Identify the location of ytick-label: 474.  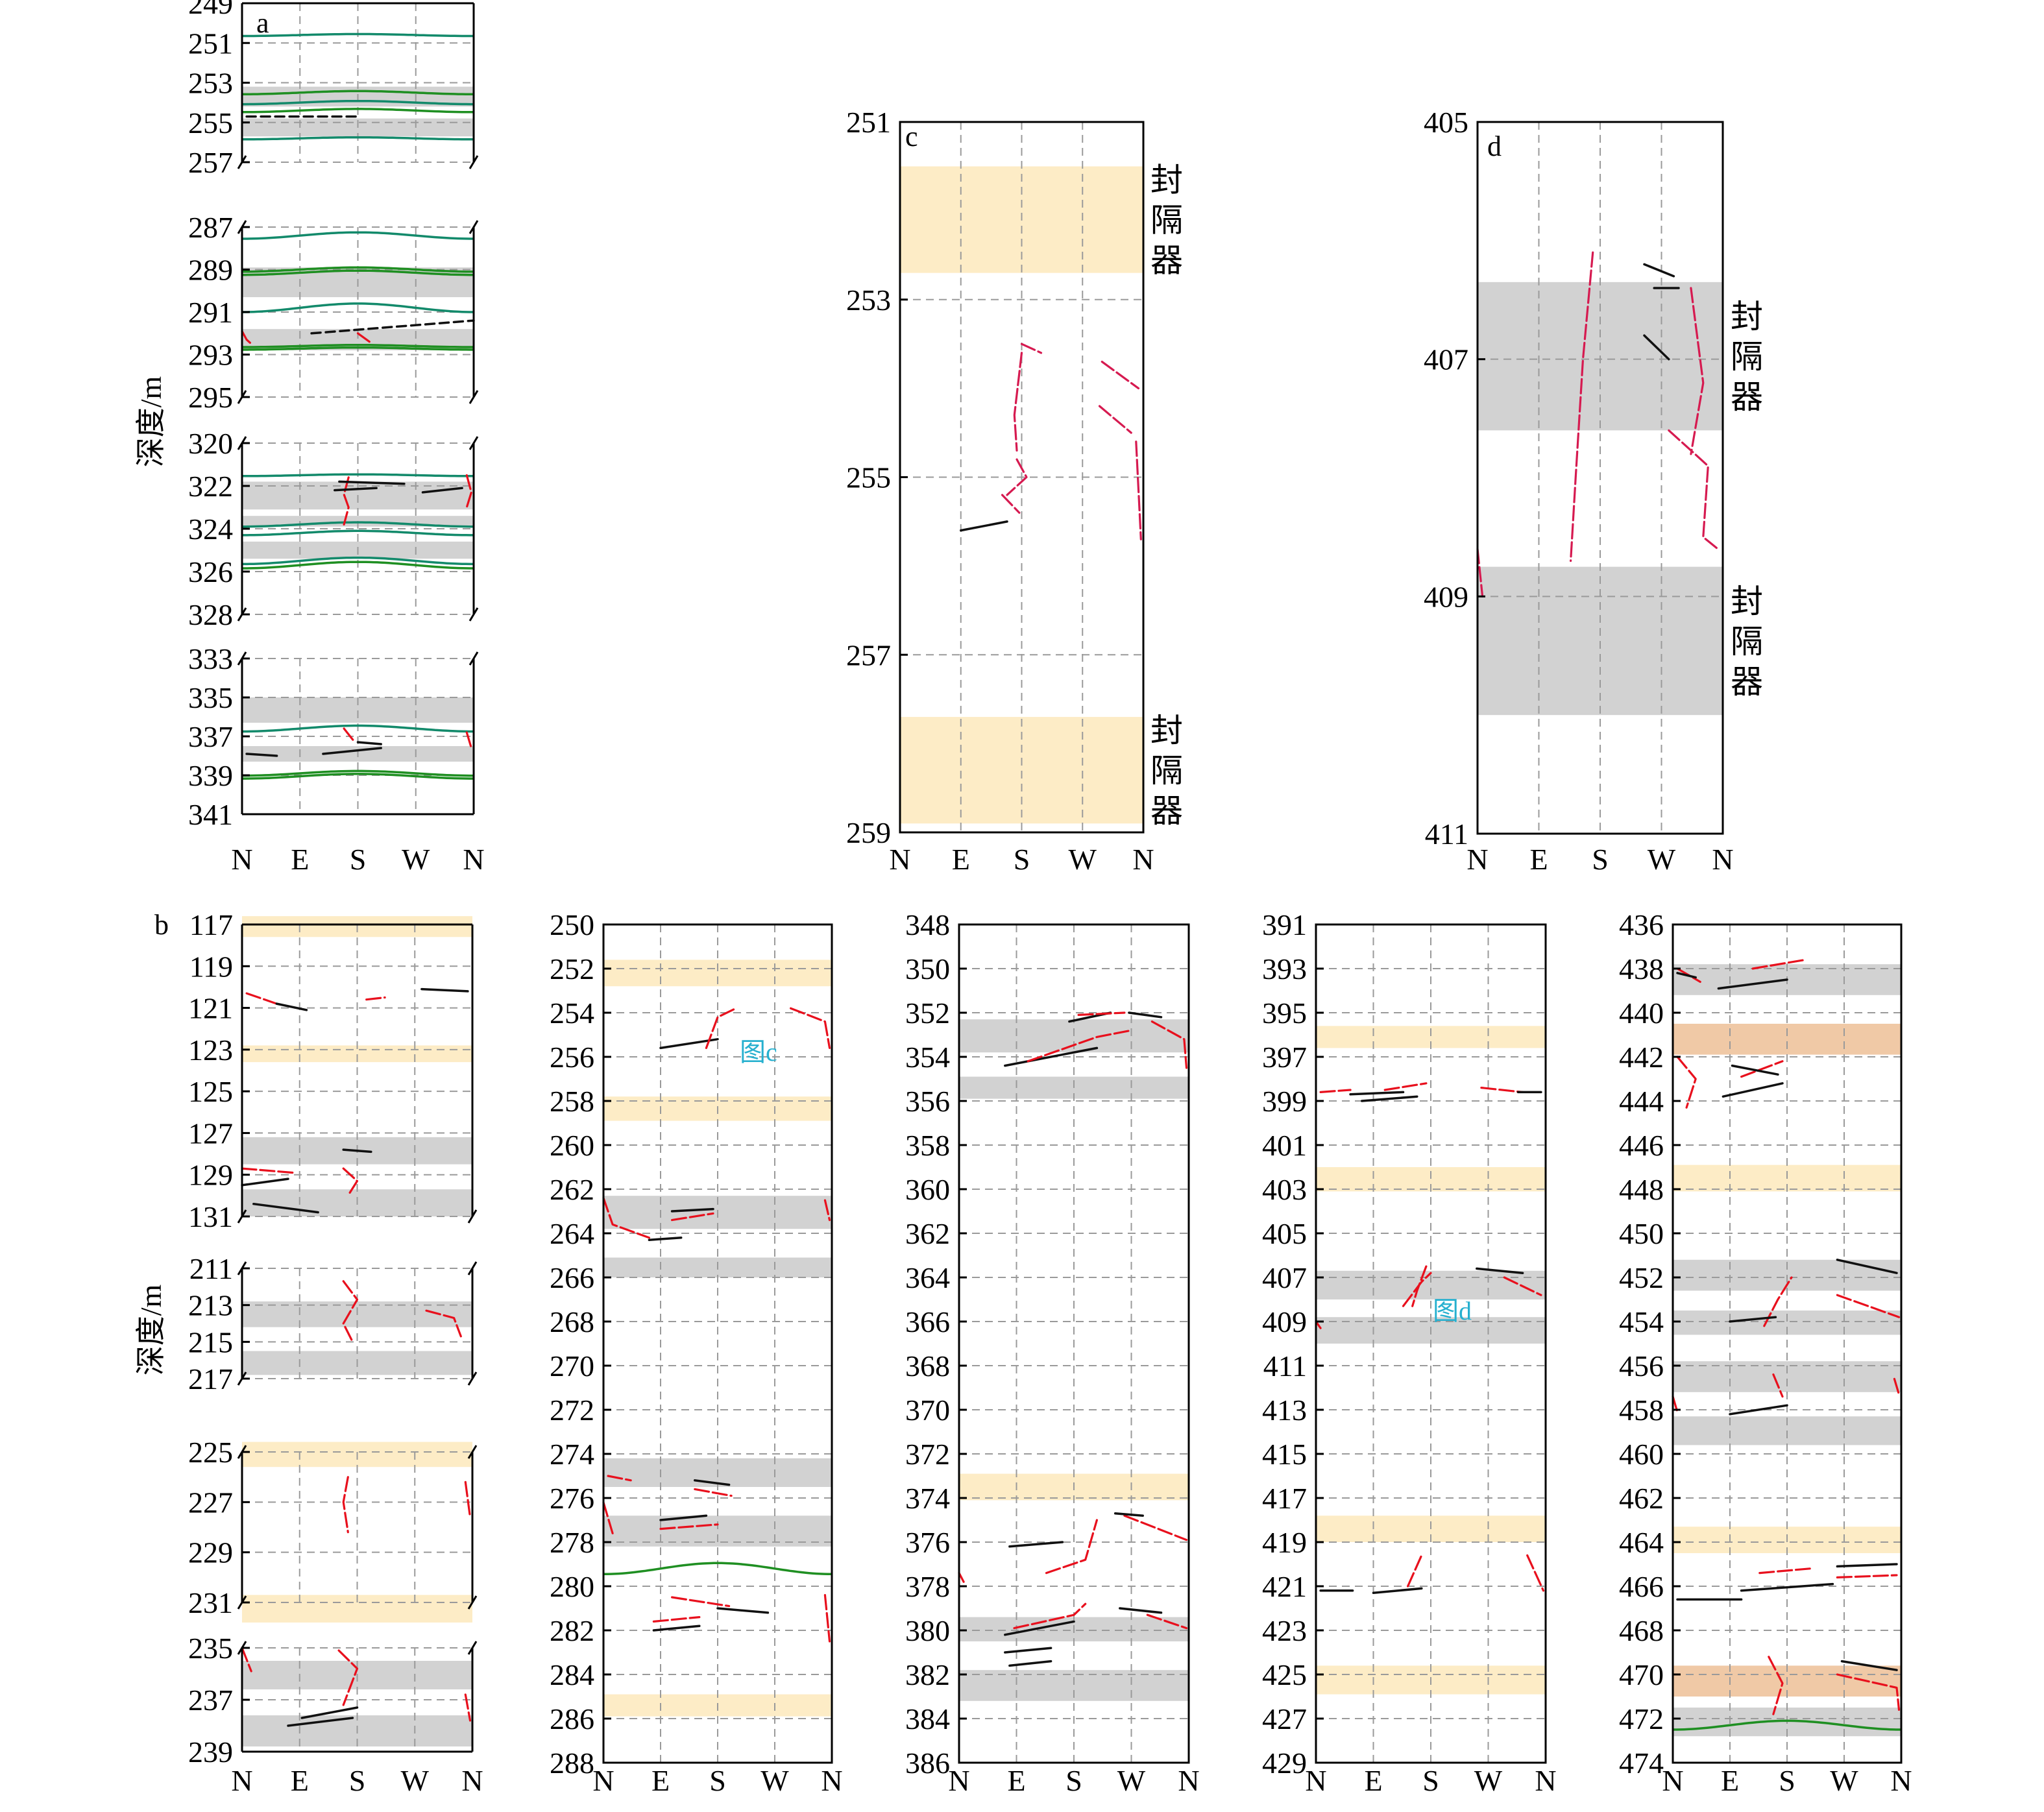
(1641, 1763).